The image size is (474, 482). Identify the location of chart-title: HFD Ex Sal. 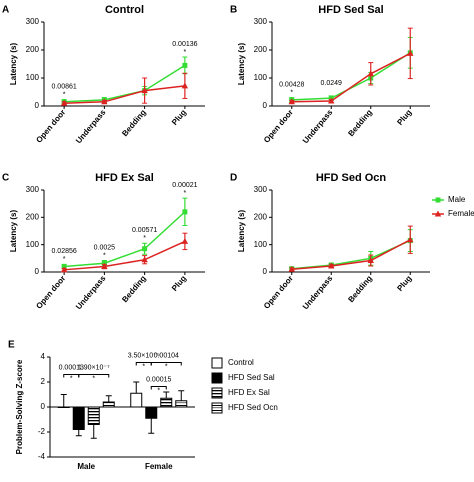
(124, 178).